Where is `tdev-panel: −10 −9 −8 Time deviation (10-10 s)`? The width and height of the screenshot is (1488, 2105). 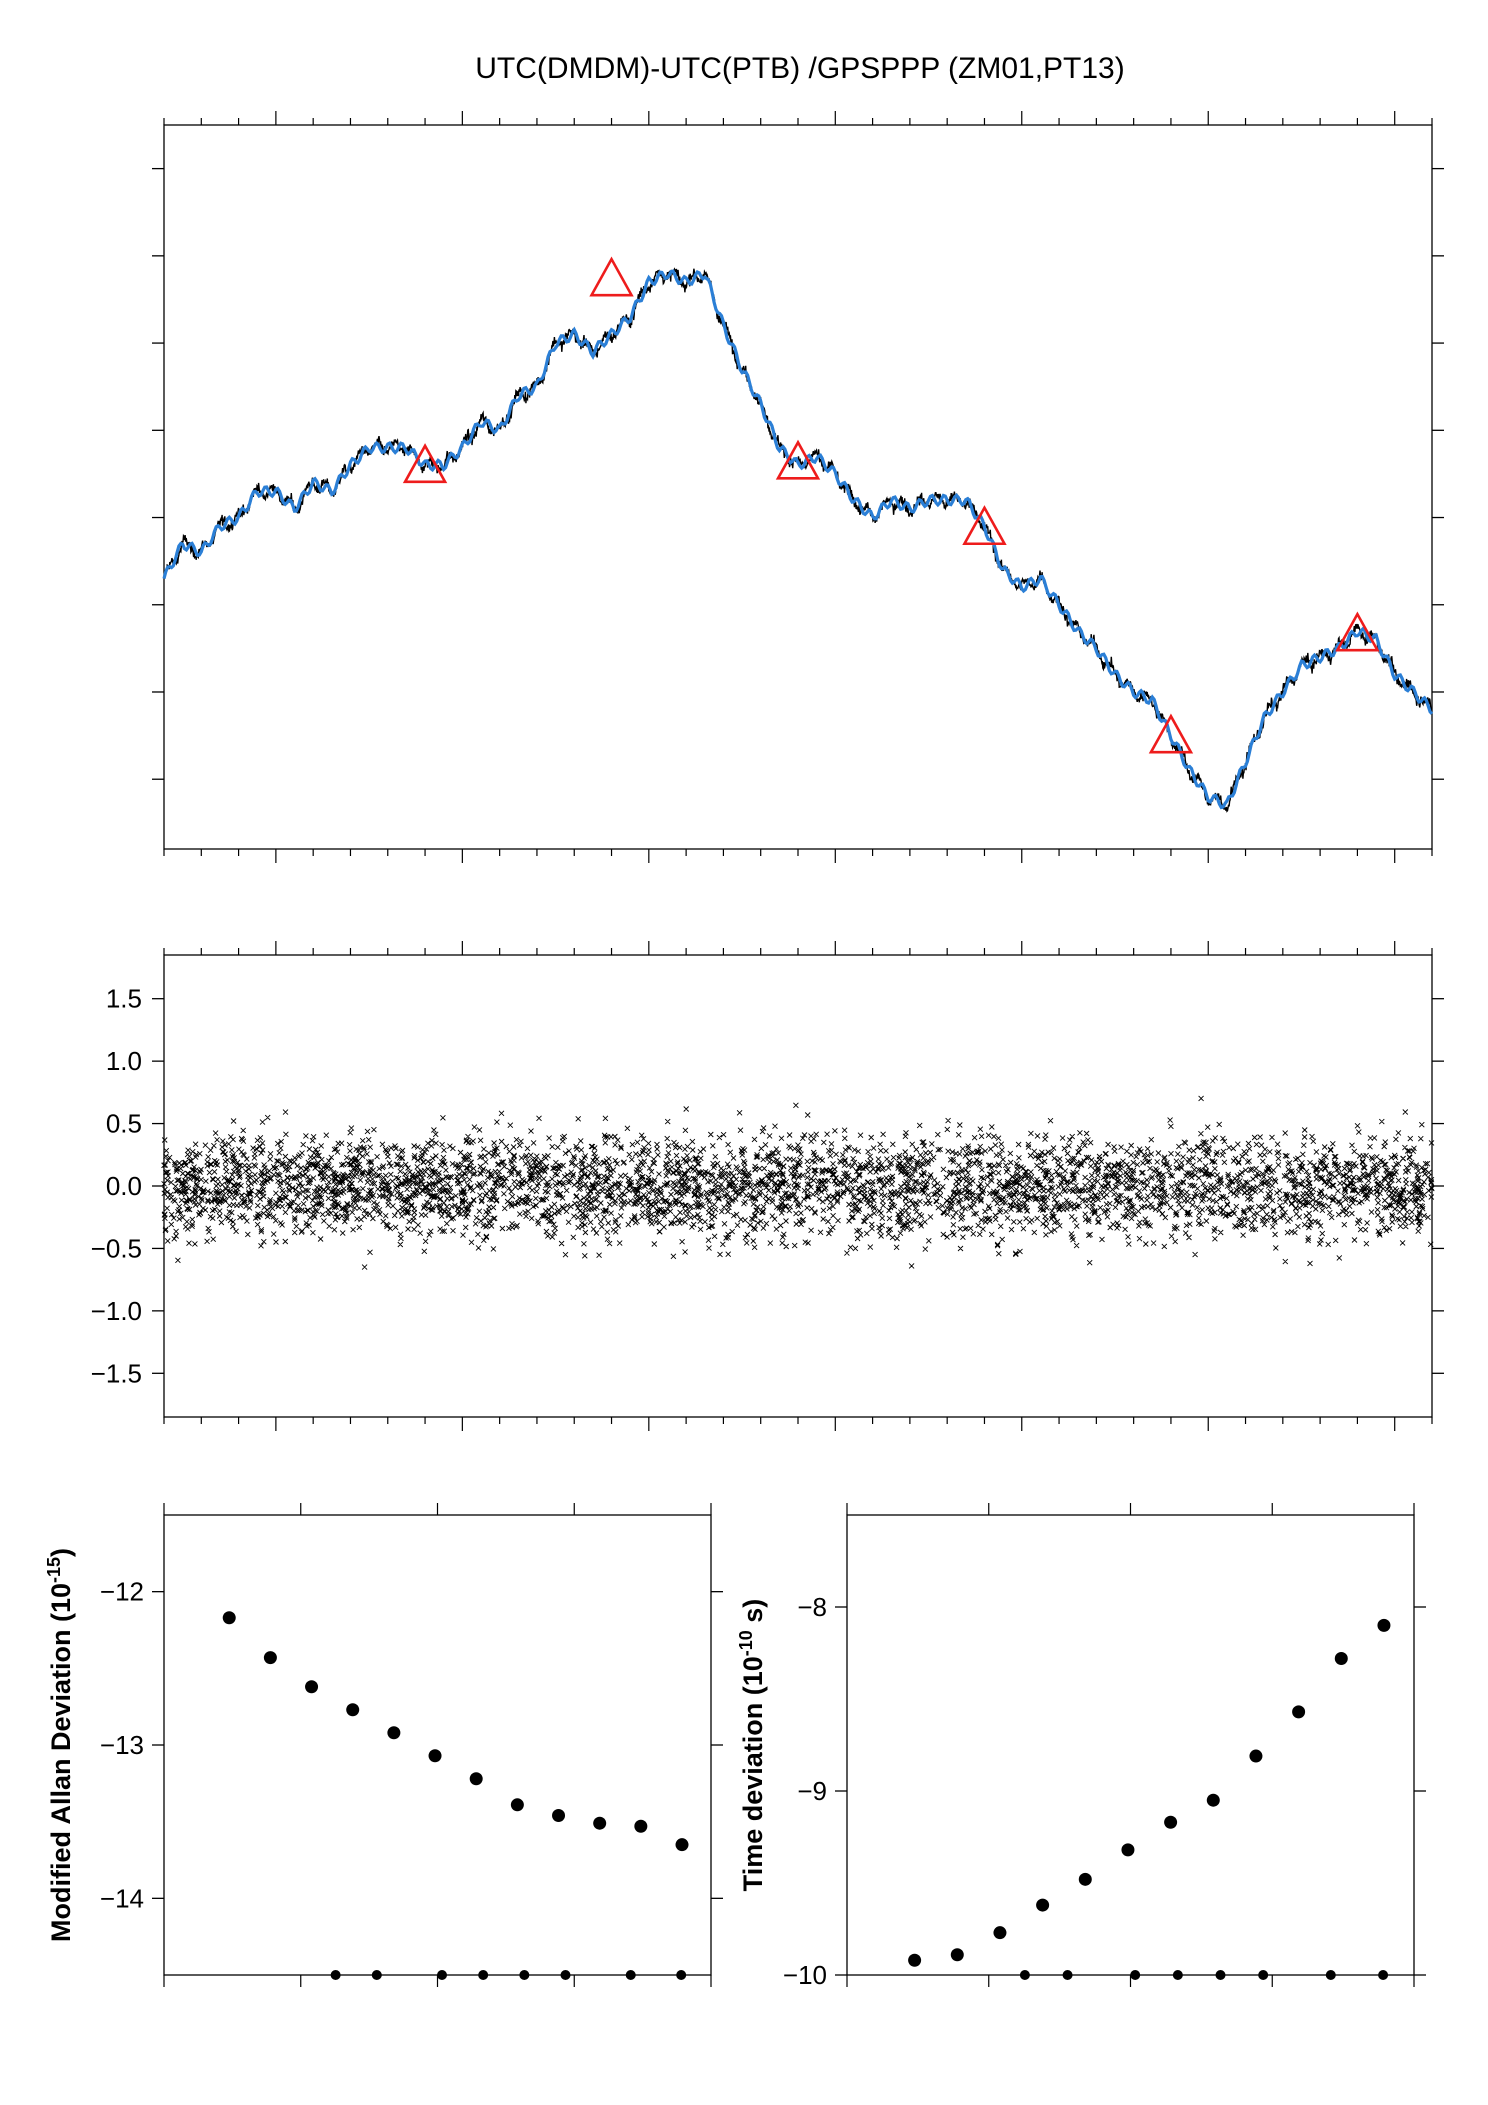
tdev-panel: −10 −9 −8 Time deviation (10-10 s) is located at coordinates (1081, 1746).